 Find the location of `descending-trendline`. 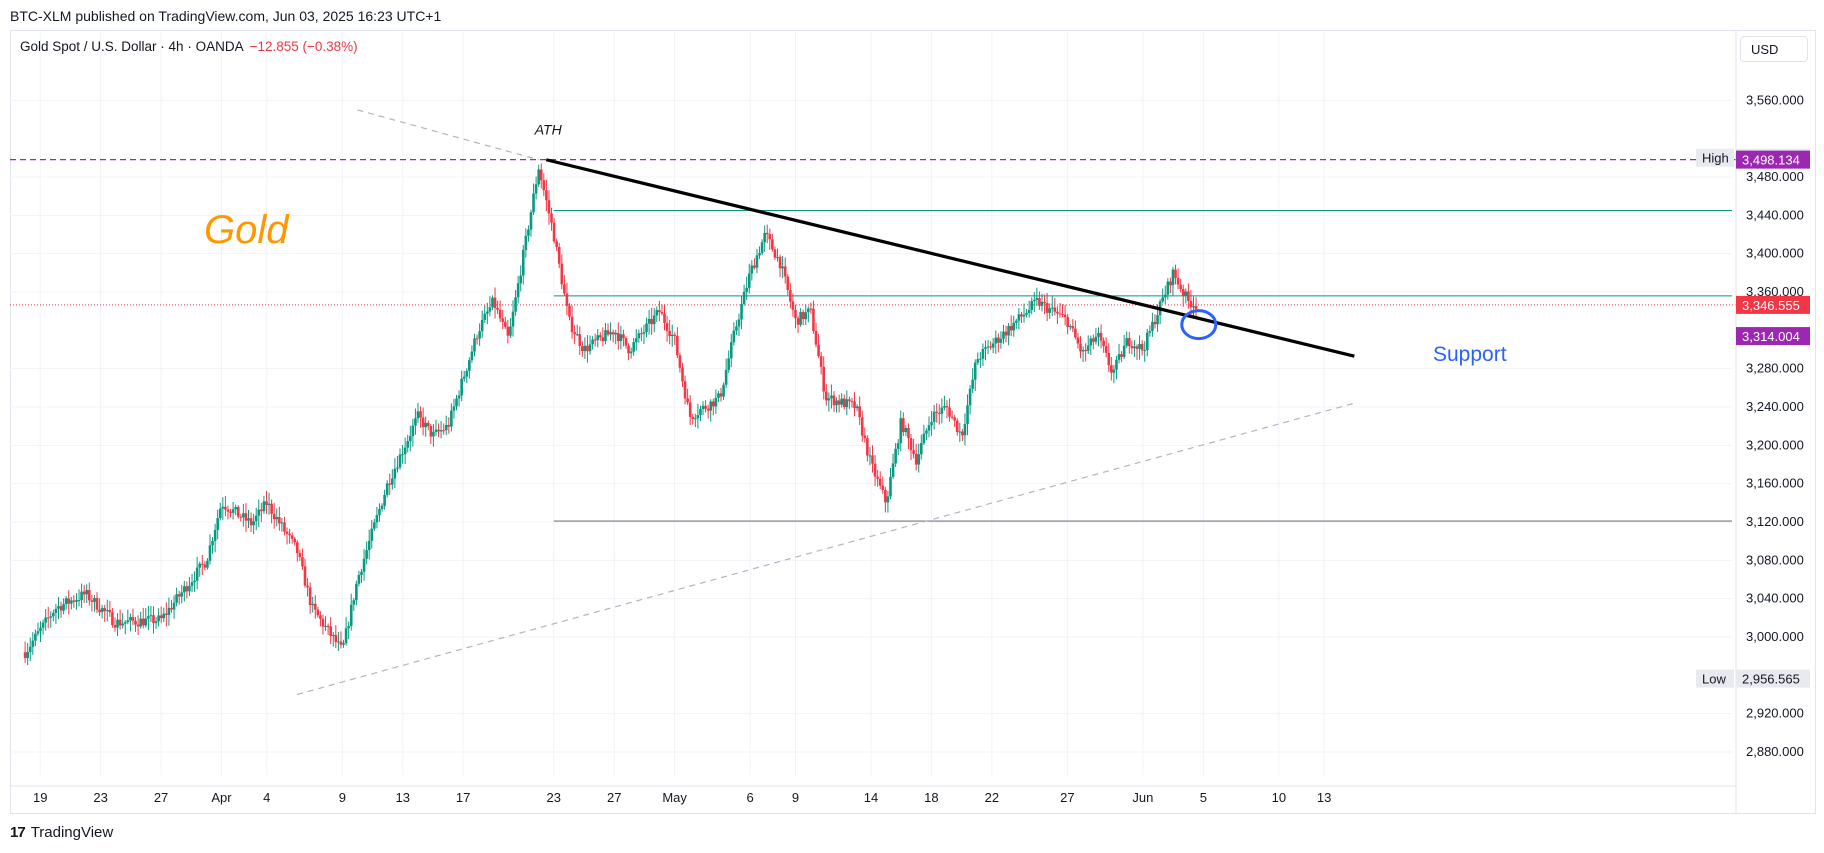

descending-trendline is located at coordinates (950, 258).